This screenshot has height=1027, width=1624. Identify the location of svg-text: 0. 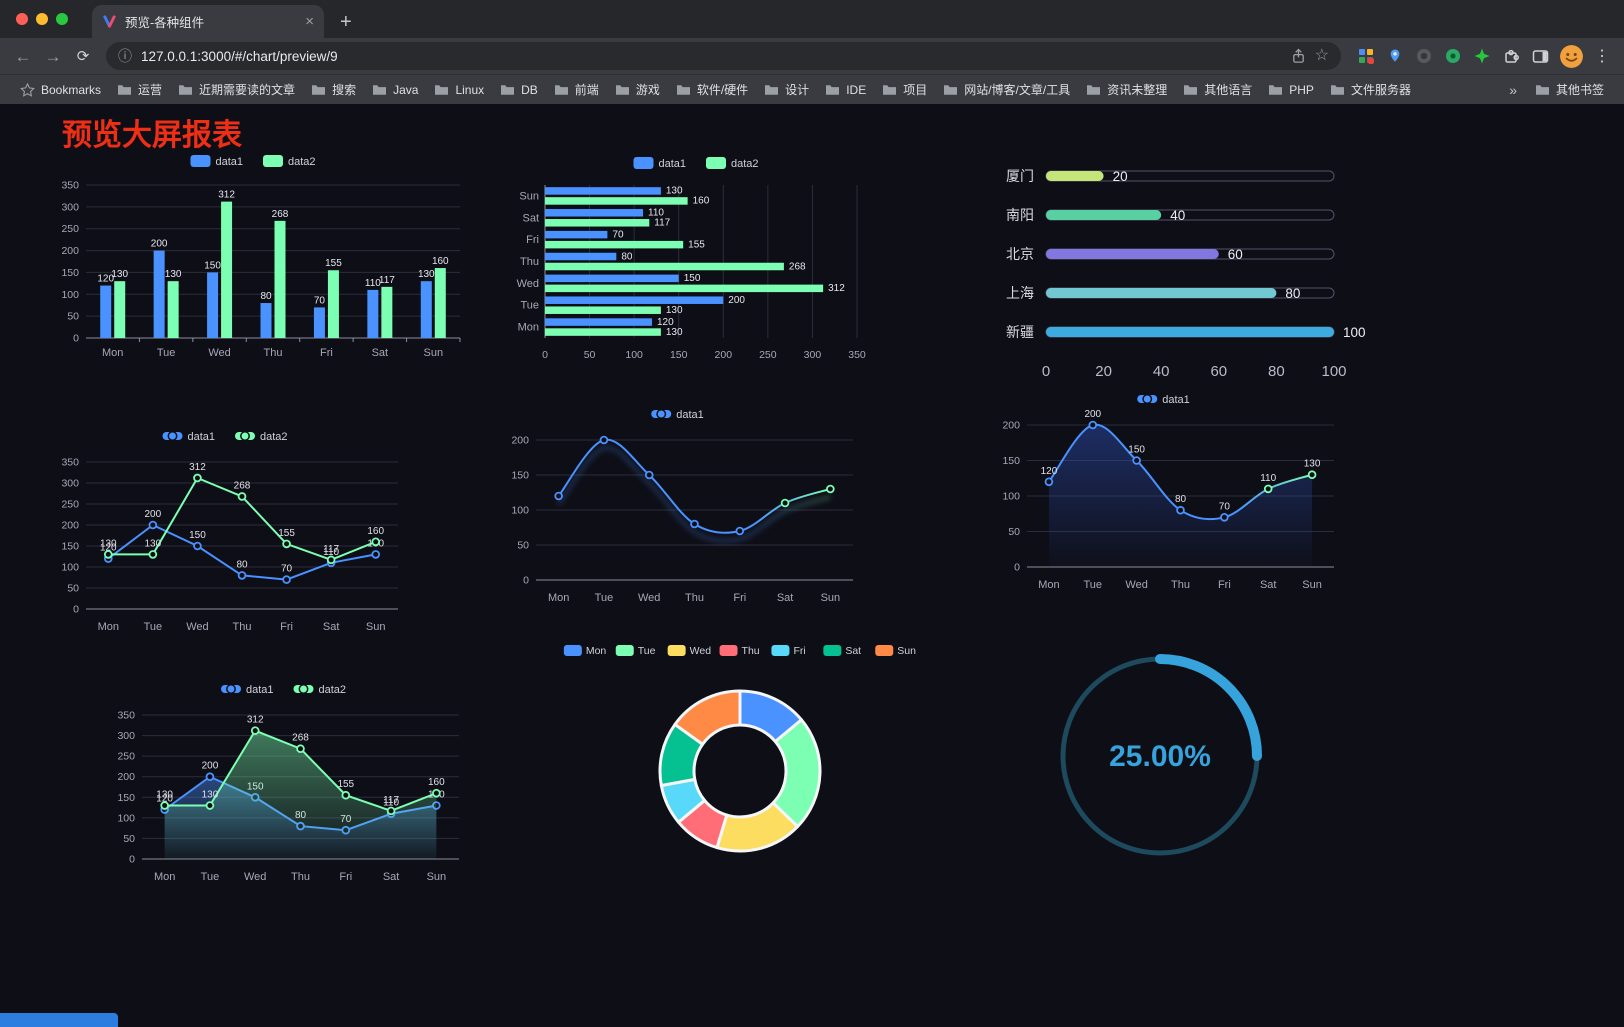
(76, 339).